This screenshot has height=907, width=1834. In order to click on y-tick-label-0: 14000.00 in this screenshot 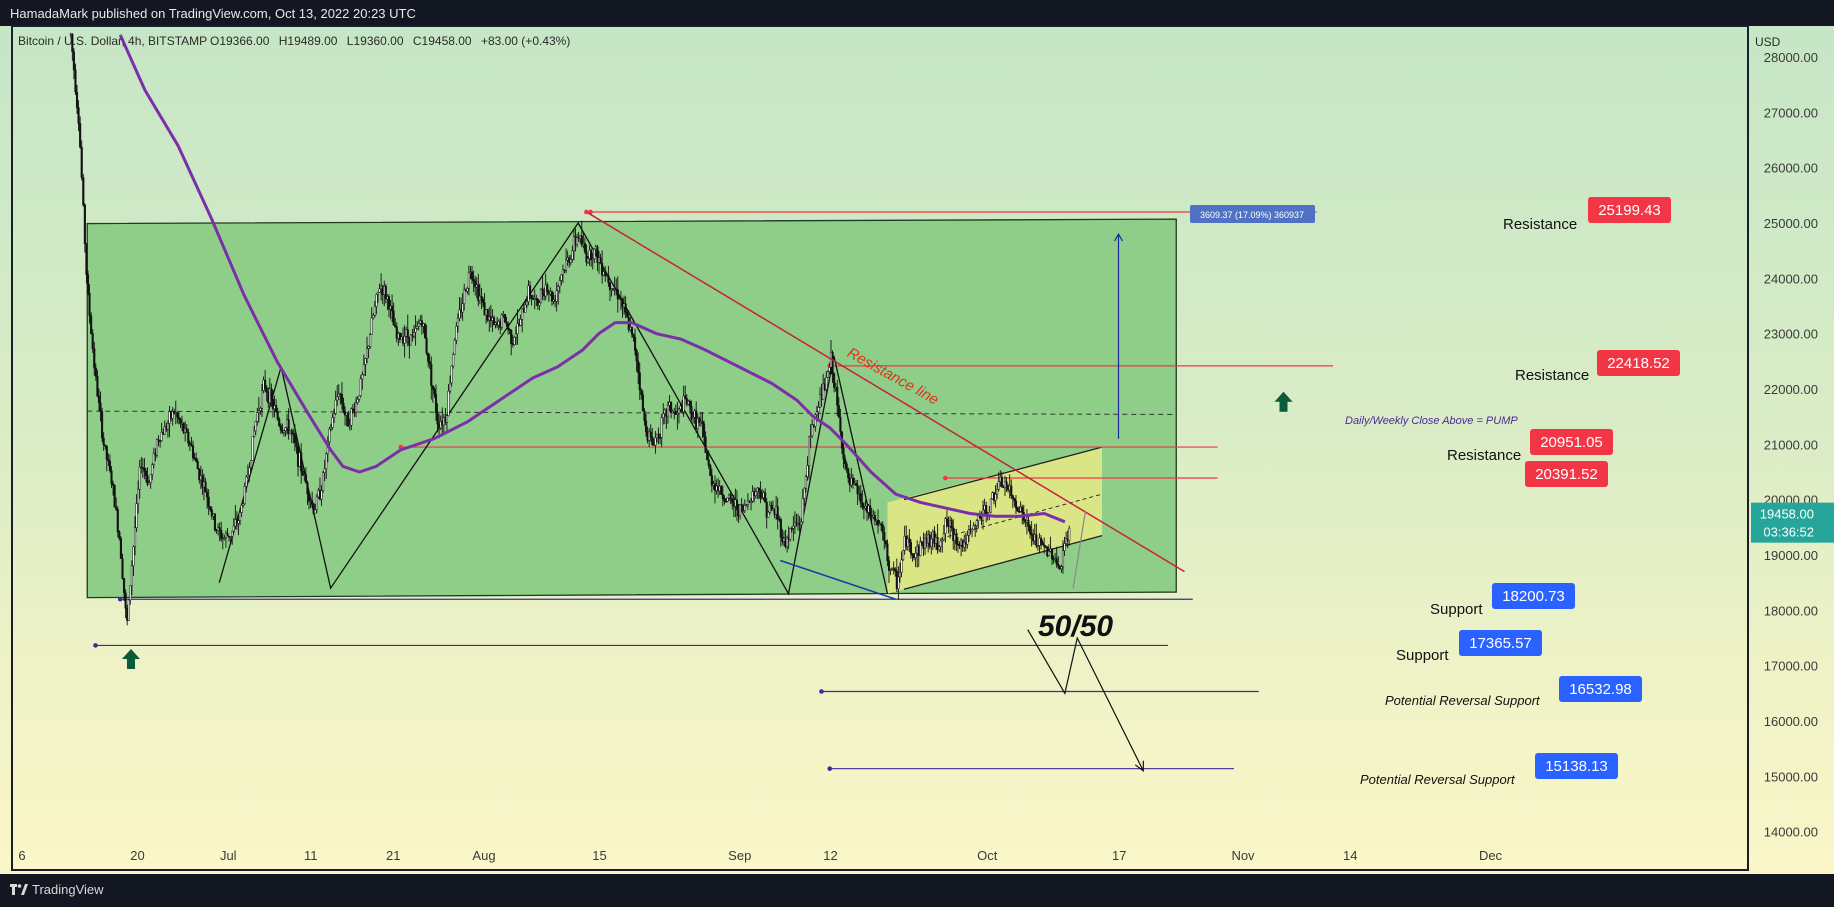, I will do `click(1791, 832)`.